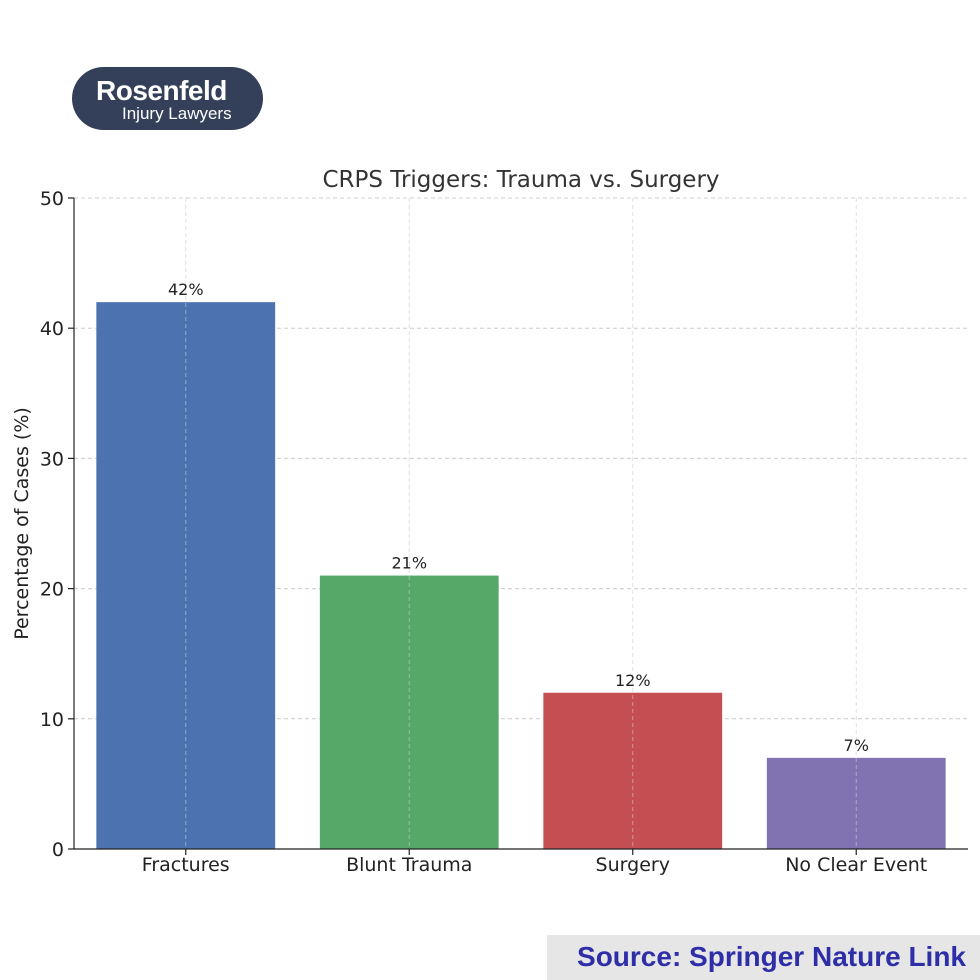 The height and width of the screenshot is (980, 980). I want to click on y-tick-label: 0, so click(58, 850).